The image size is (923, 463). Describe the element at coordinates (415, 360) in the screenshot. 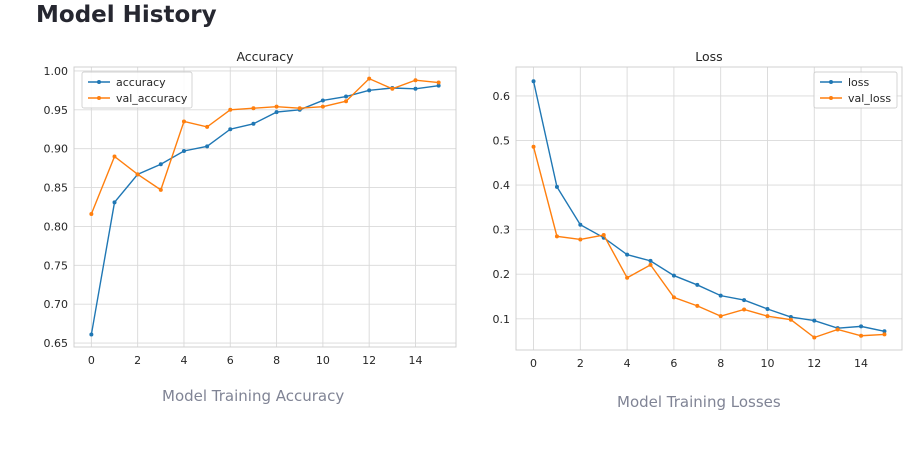

I see `accuracy-x-tick-label: 14` at that location.